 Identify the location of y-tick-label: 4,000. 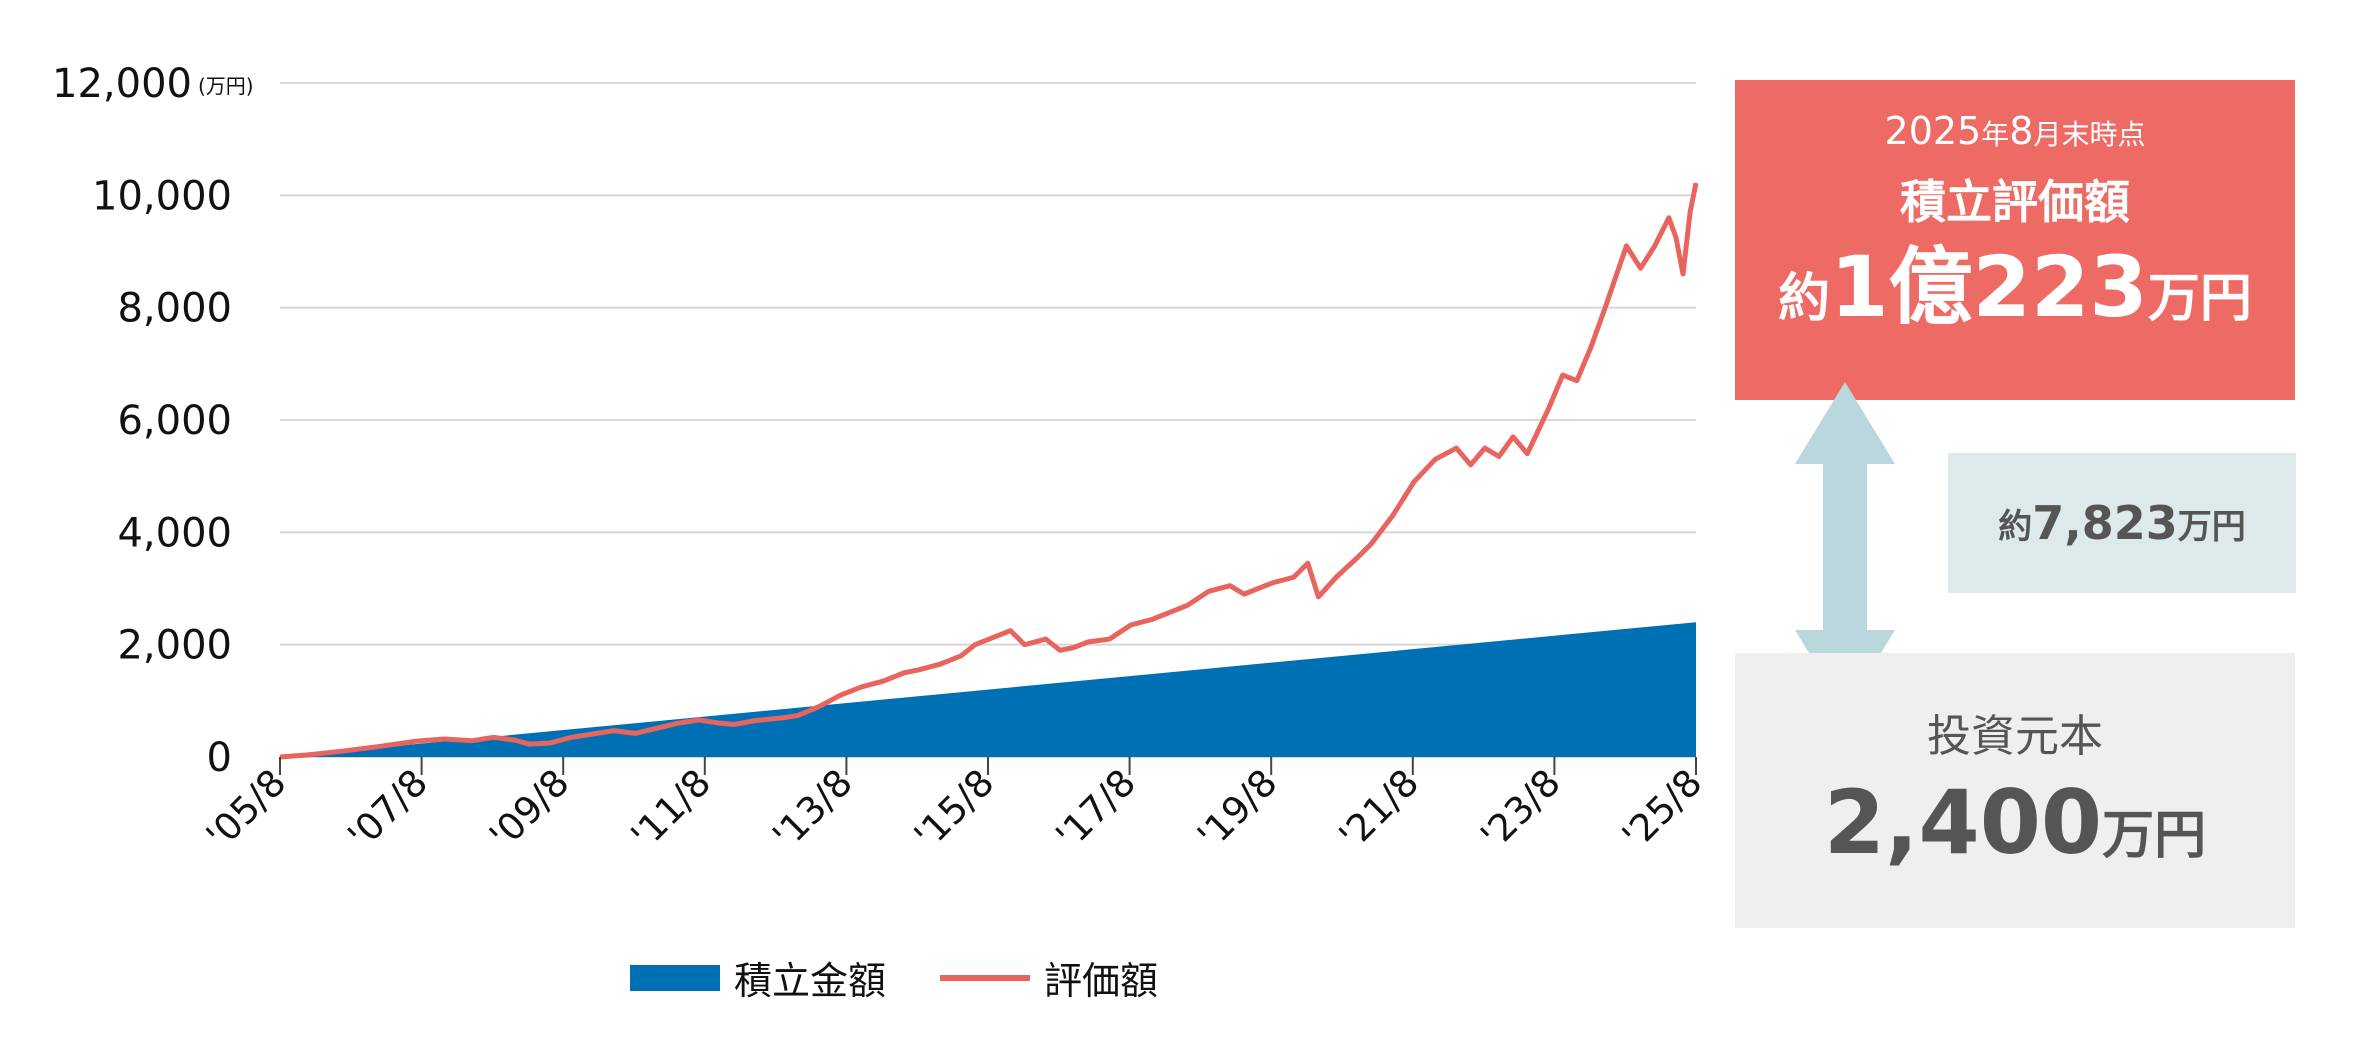
(174, 533).